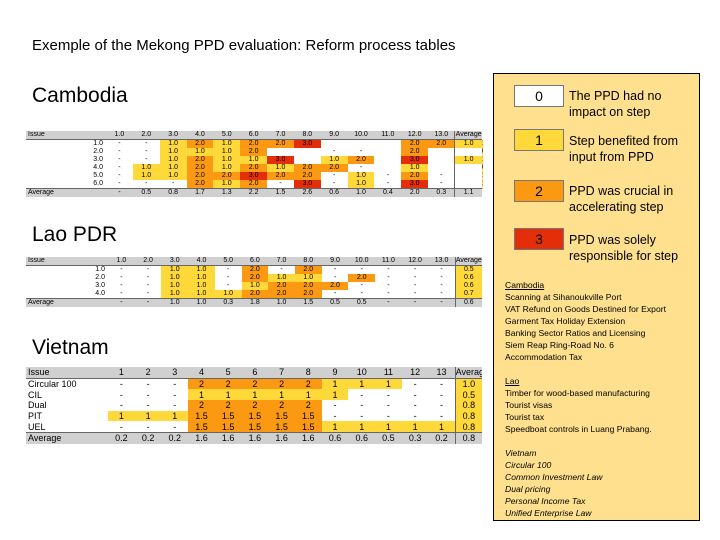  Describe the element at coordinates (468, 261) in the screenshot. I see `column-header: Average` at that location.